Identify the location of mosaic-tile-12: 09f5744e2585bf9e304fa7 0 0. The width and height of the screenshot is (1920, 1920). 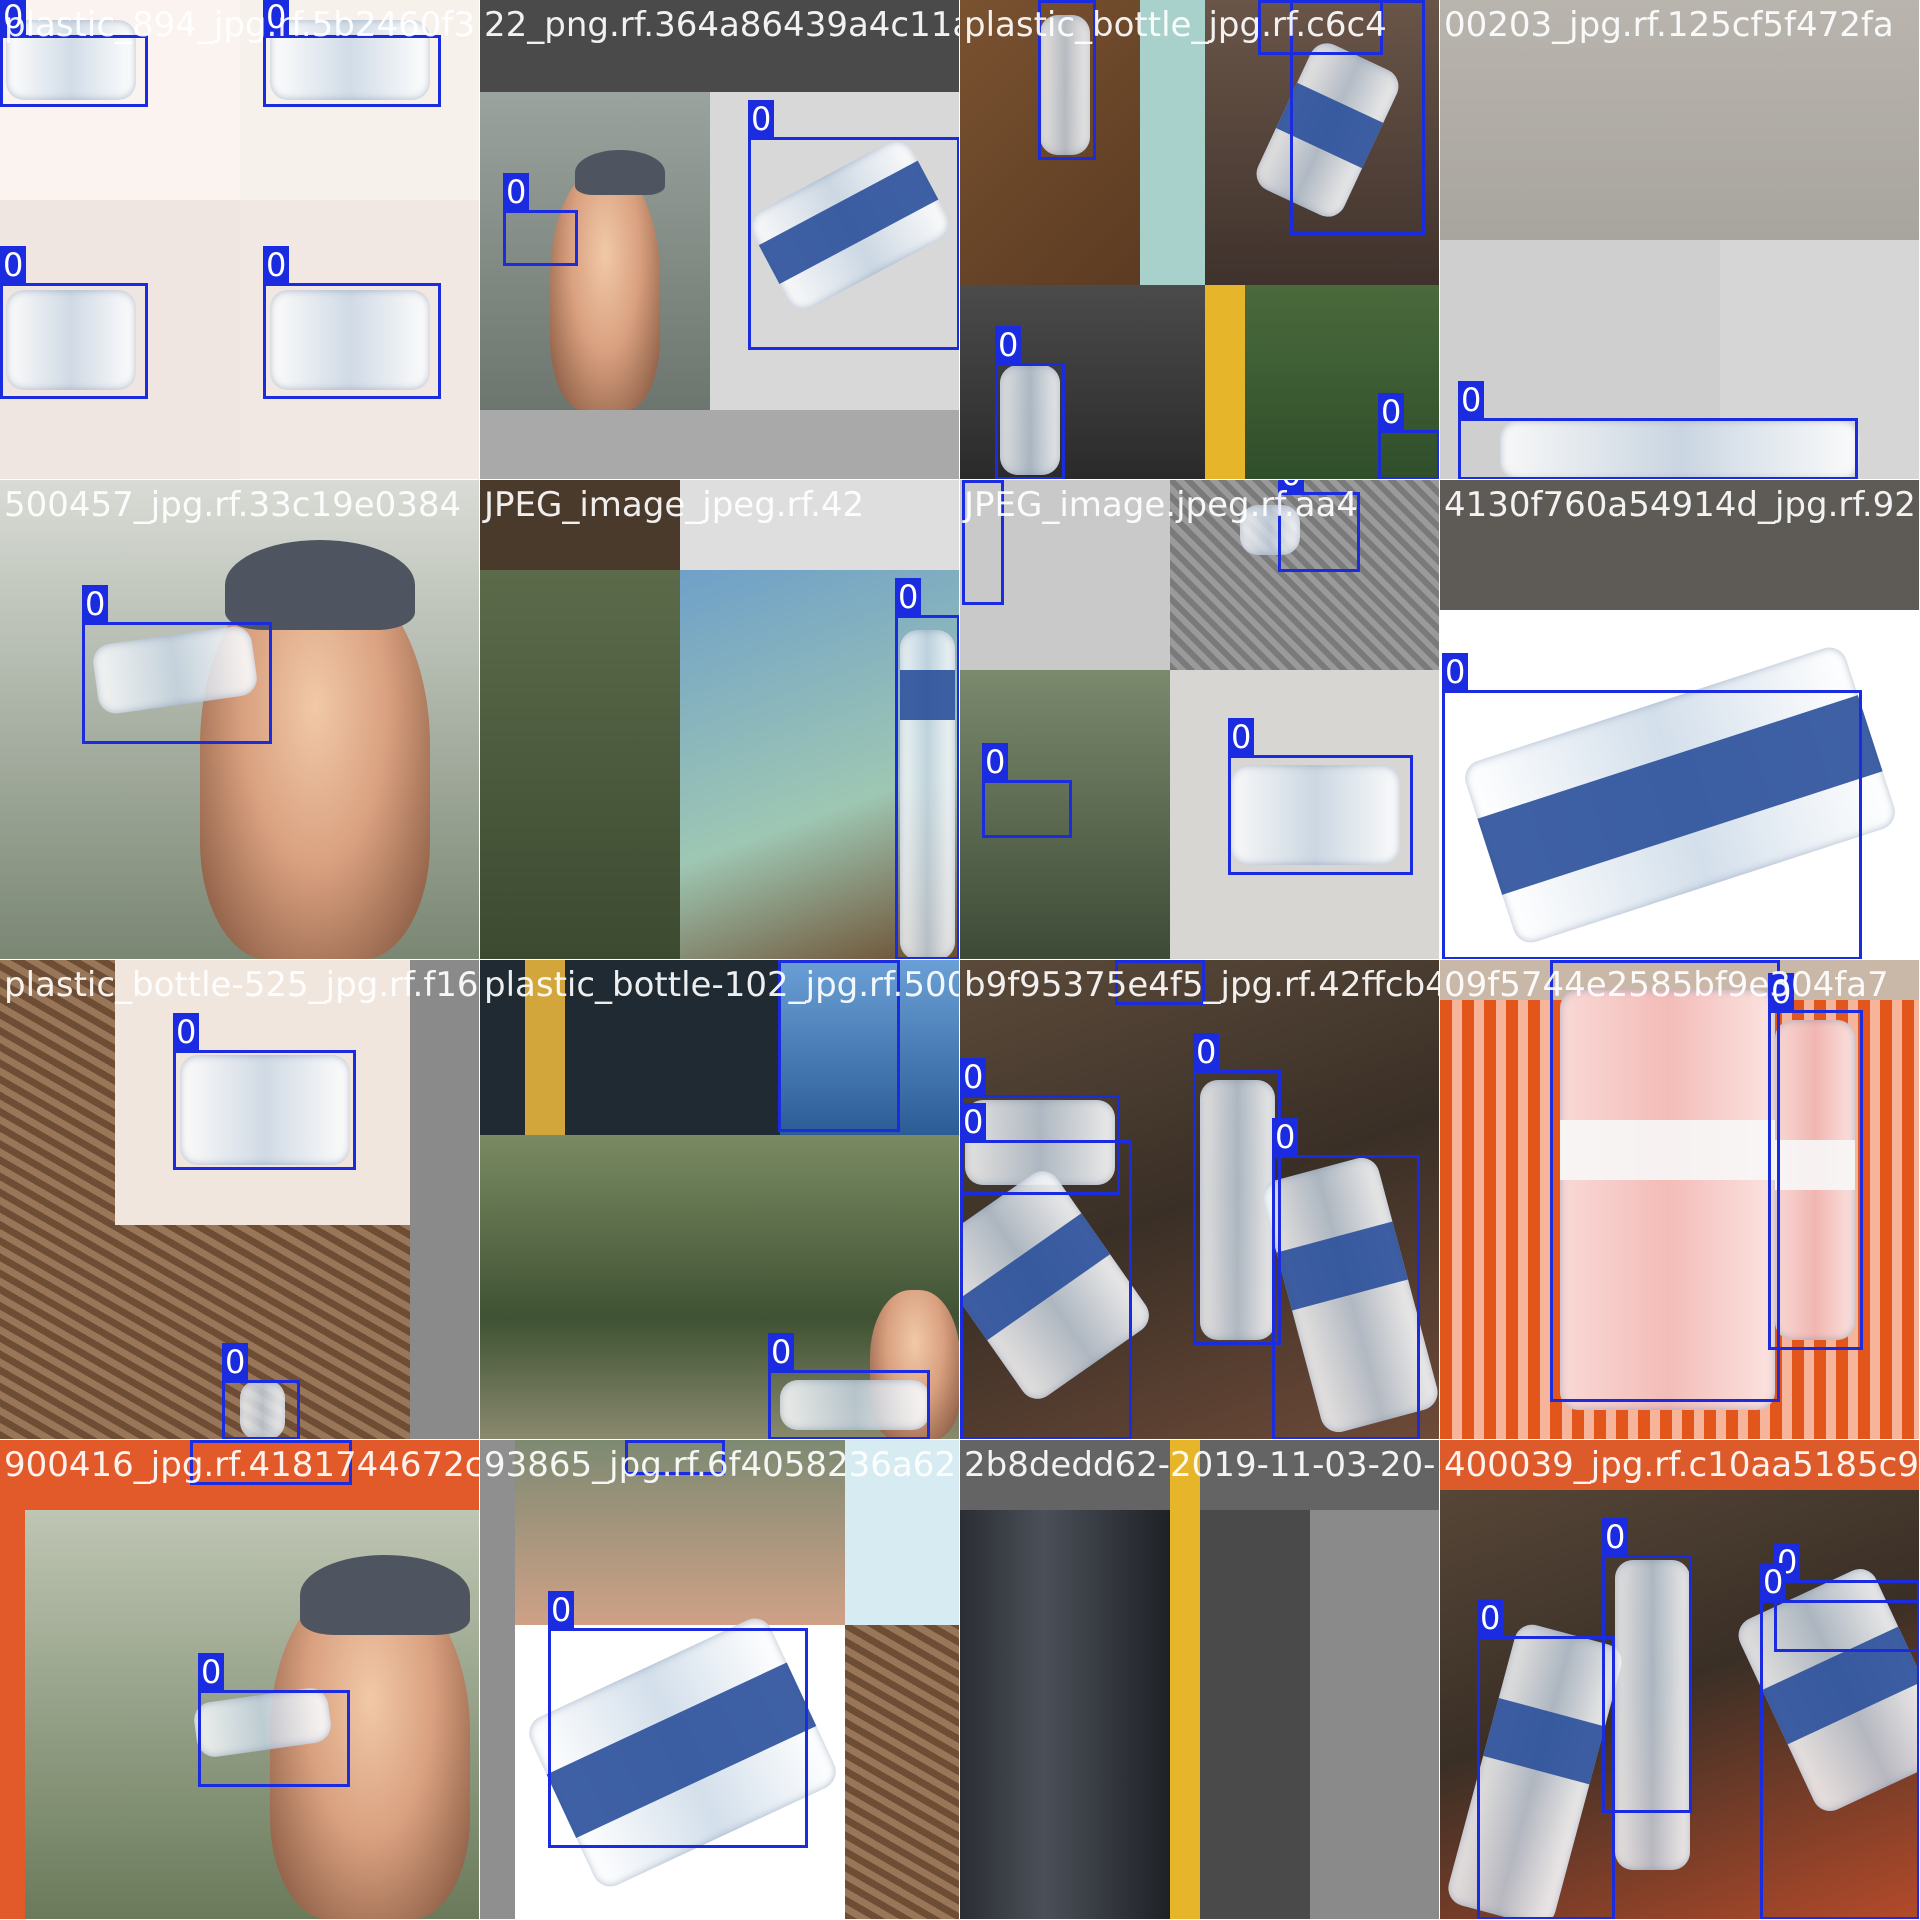
(1680, 1200).